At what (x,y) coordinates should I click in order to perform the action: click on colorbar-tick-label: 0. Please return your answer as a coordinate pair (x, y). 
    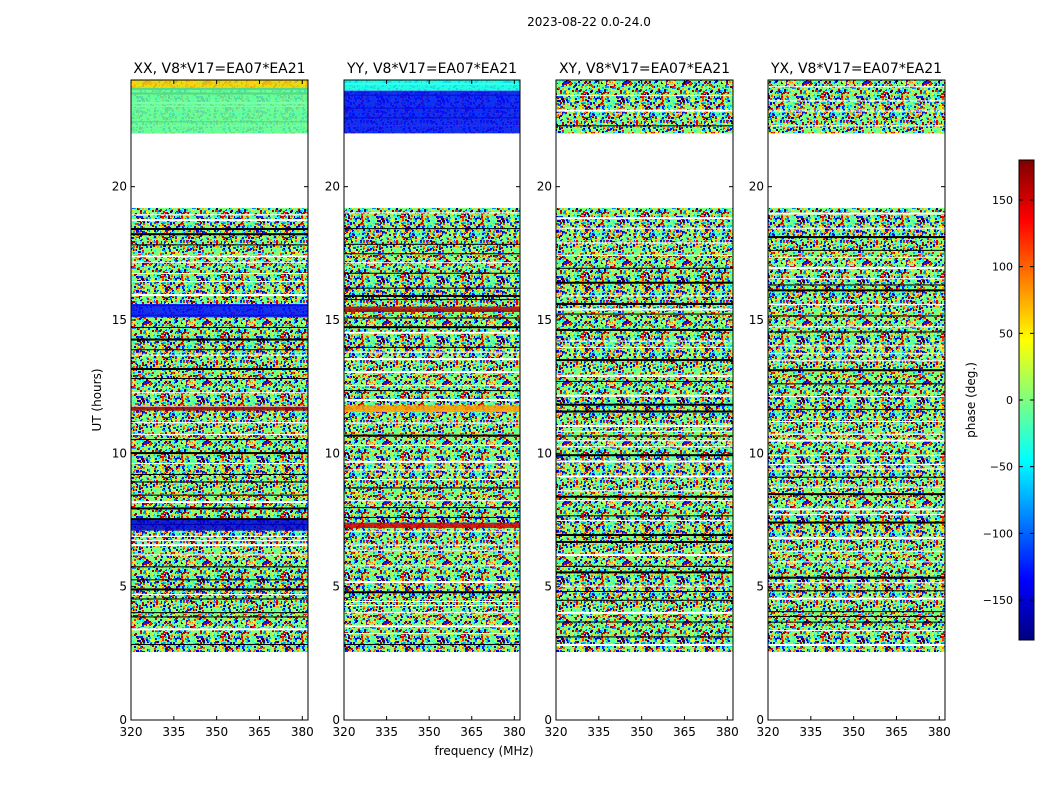
    Looking at the image, I should click on (1009, 400).